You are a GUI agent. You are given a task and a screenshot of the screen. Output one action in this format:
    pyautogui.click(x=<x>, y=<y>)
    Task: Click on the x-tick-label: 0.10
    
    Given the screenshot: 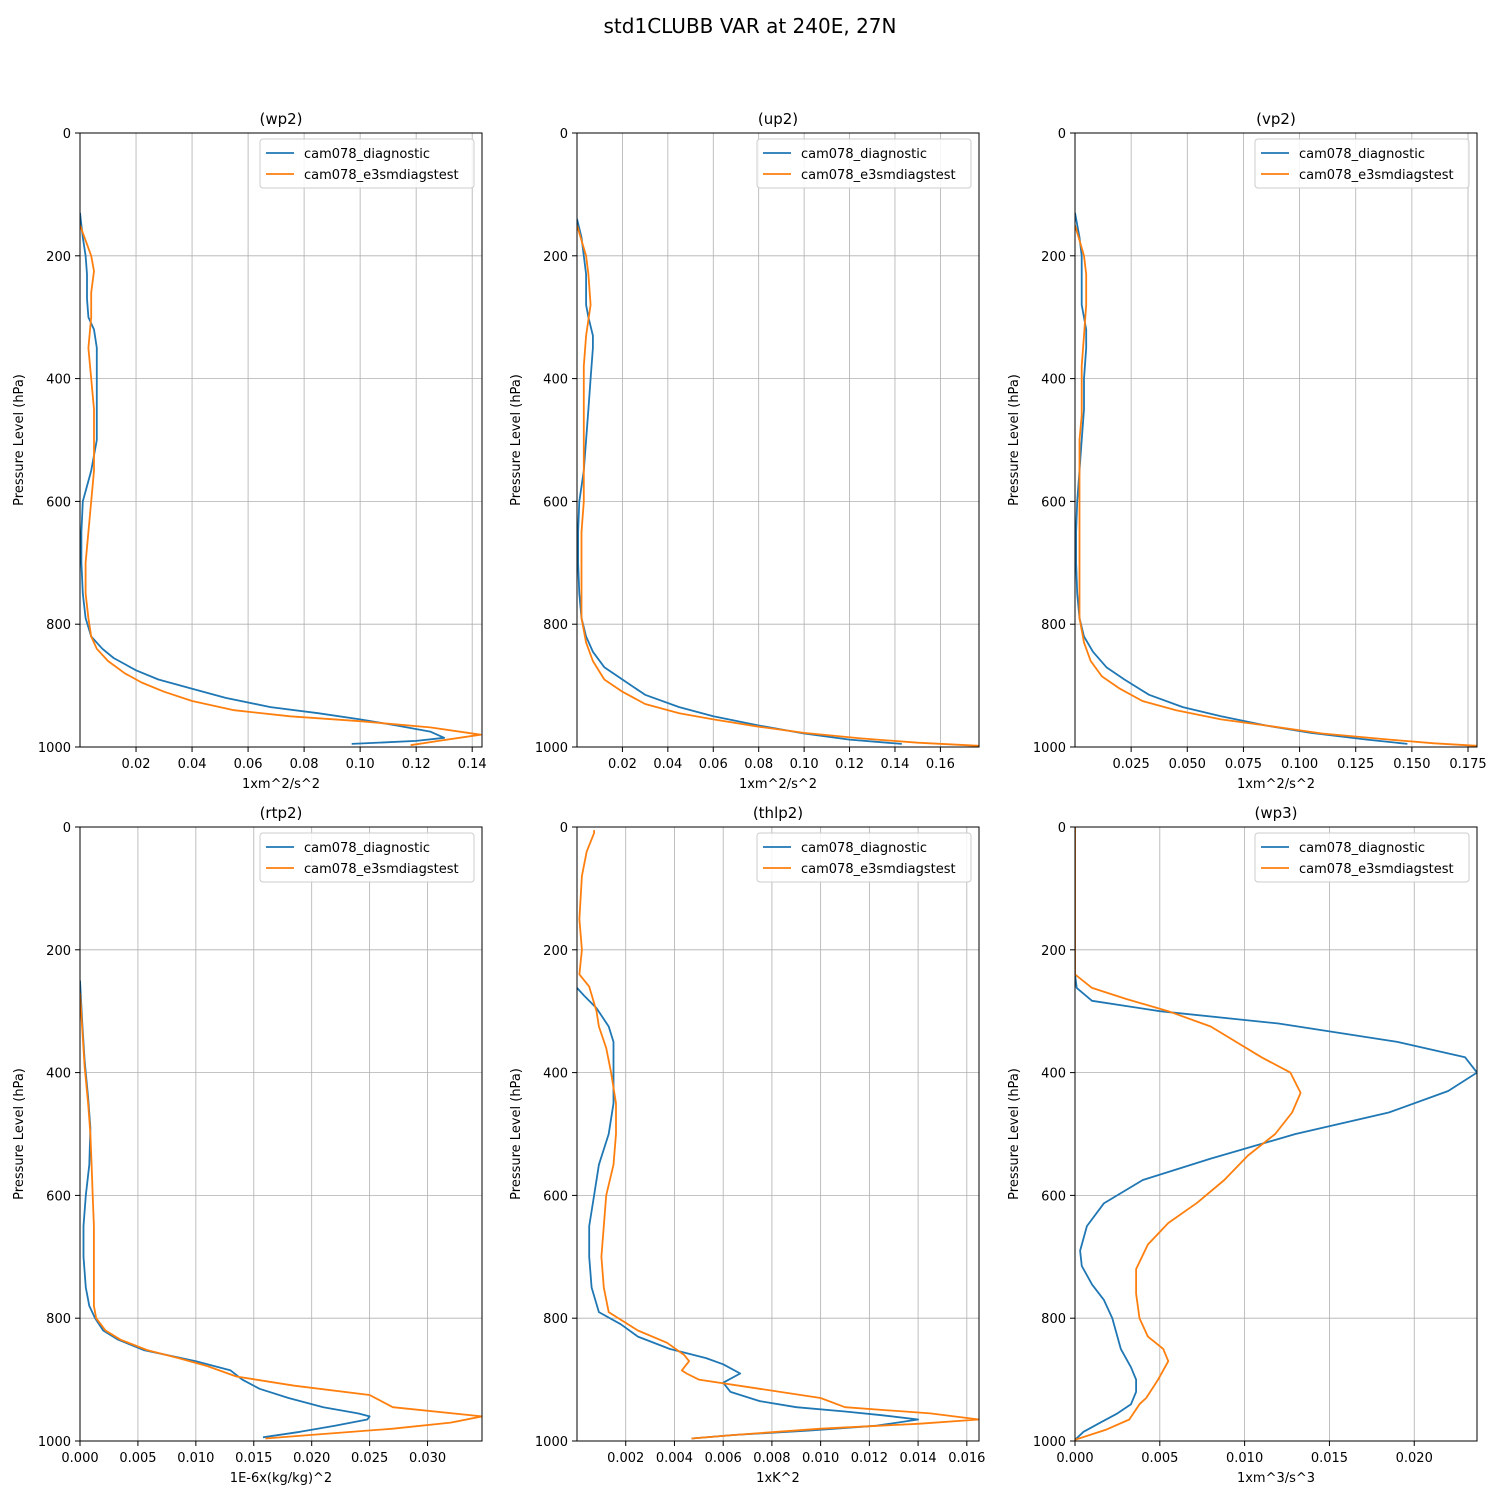 What is the action you would take?
    pyautogui.click(x=360, y=764)
    